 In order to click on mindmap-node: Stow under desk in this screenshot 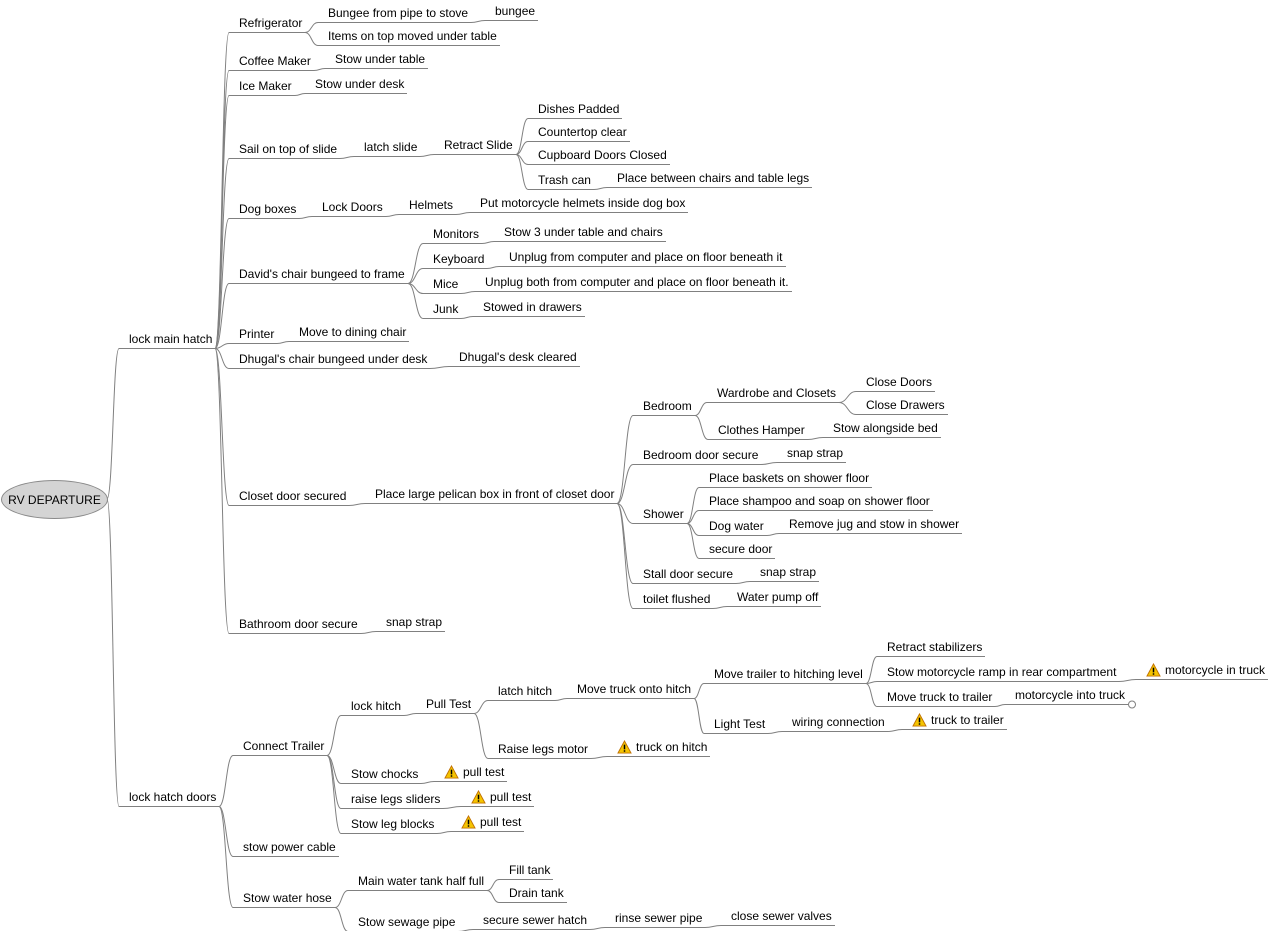, I will do `click(359, 84)`.